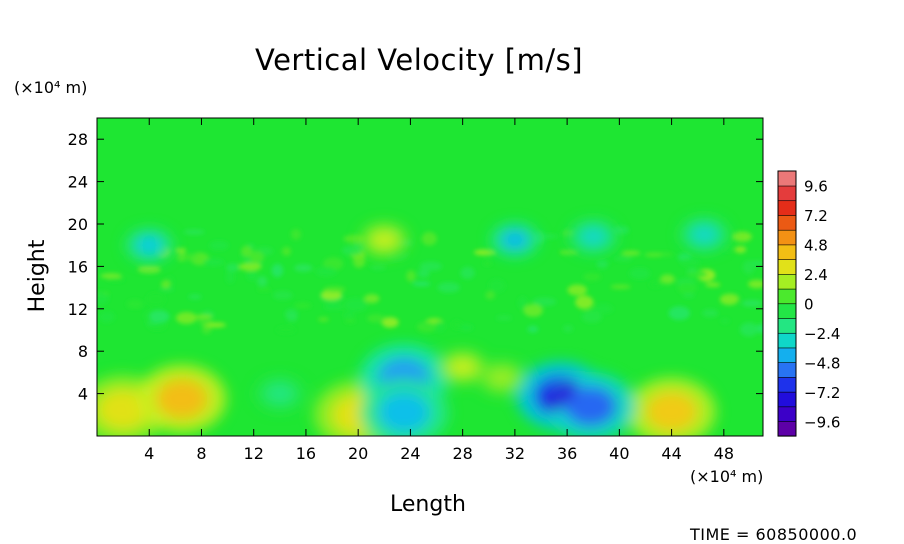  Describe the element at coordinates (428, 504) in the screenshot. I see `x-axis-label: Length` at that location.